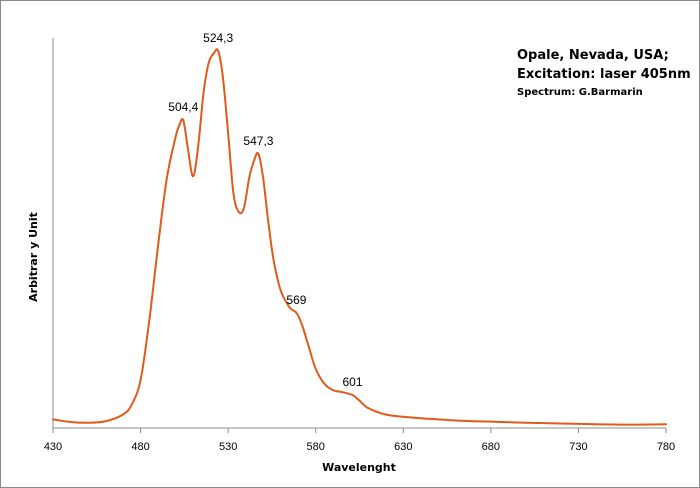 Image resolution: width=700 pixels, height=488 pixels. Describe the element at coordinates (140, 447) in the screenshot. I see `x-tick-label: 480` at that location.